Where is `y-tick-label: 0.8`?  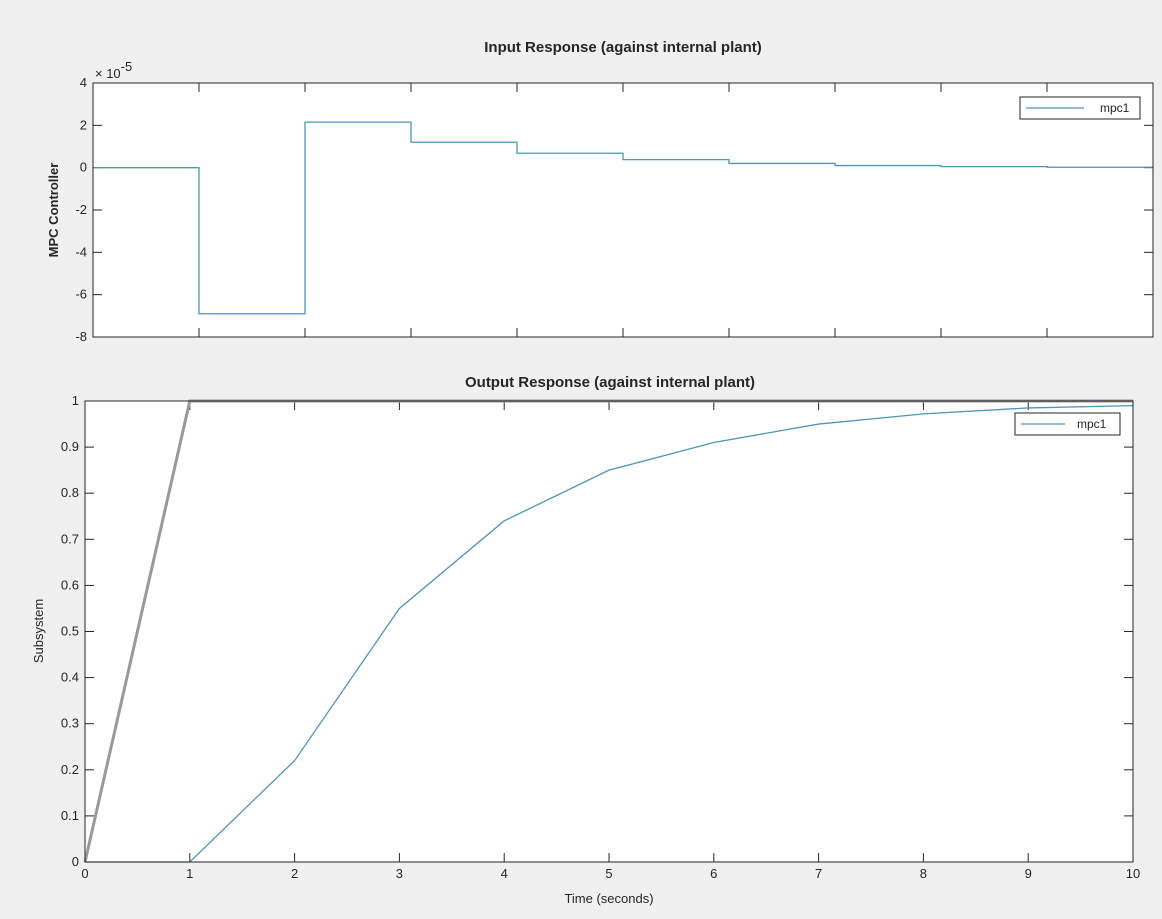 y-tick-label: 0.8 is located at coordinates (70, 492).